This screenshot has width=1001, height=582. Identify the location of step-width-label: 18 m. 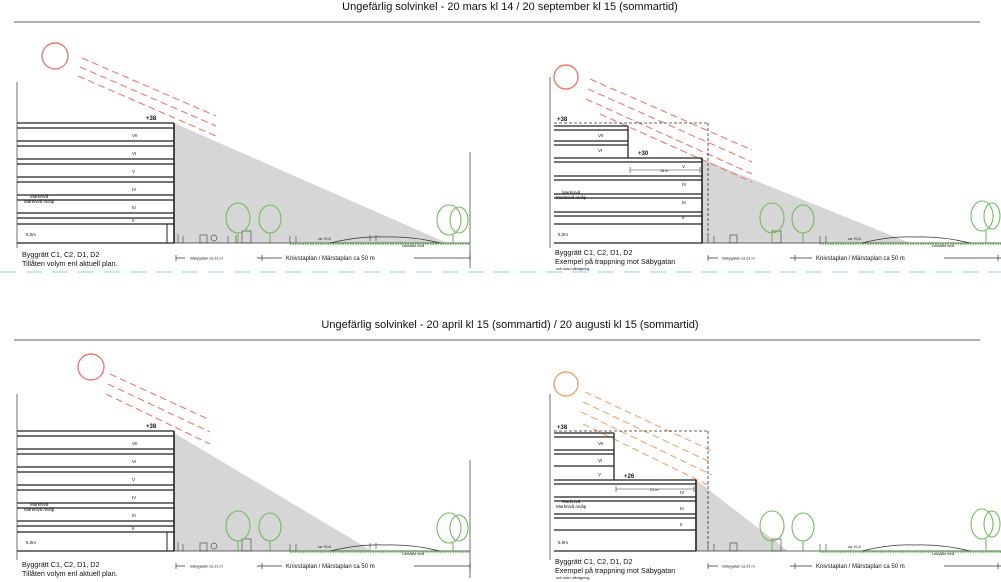
(664, 171).